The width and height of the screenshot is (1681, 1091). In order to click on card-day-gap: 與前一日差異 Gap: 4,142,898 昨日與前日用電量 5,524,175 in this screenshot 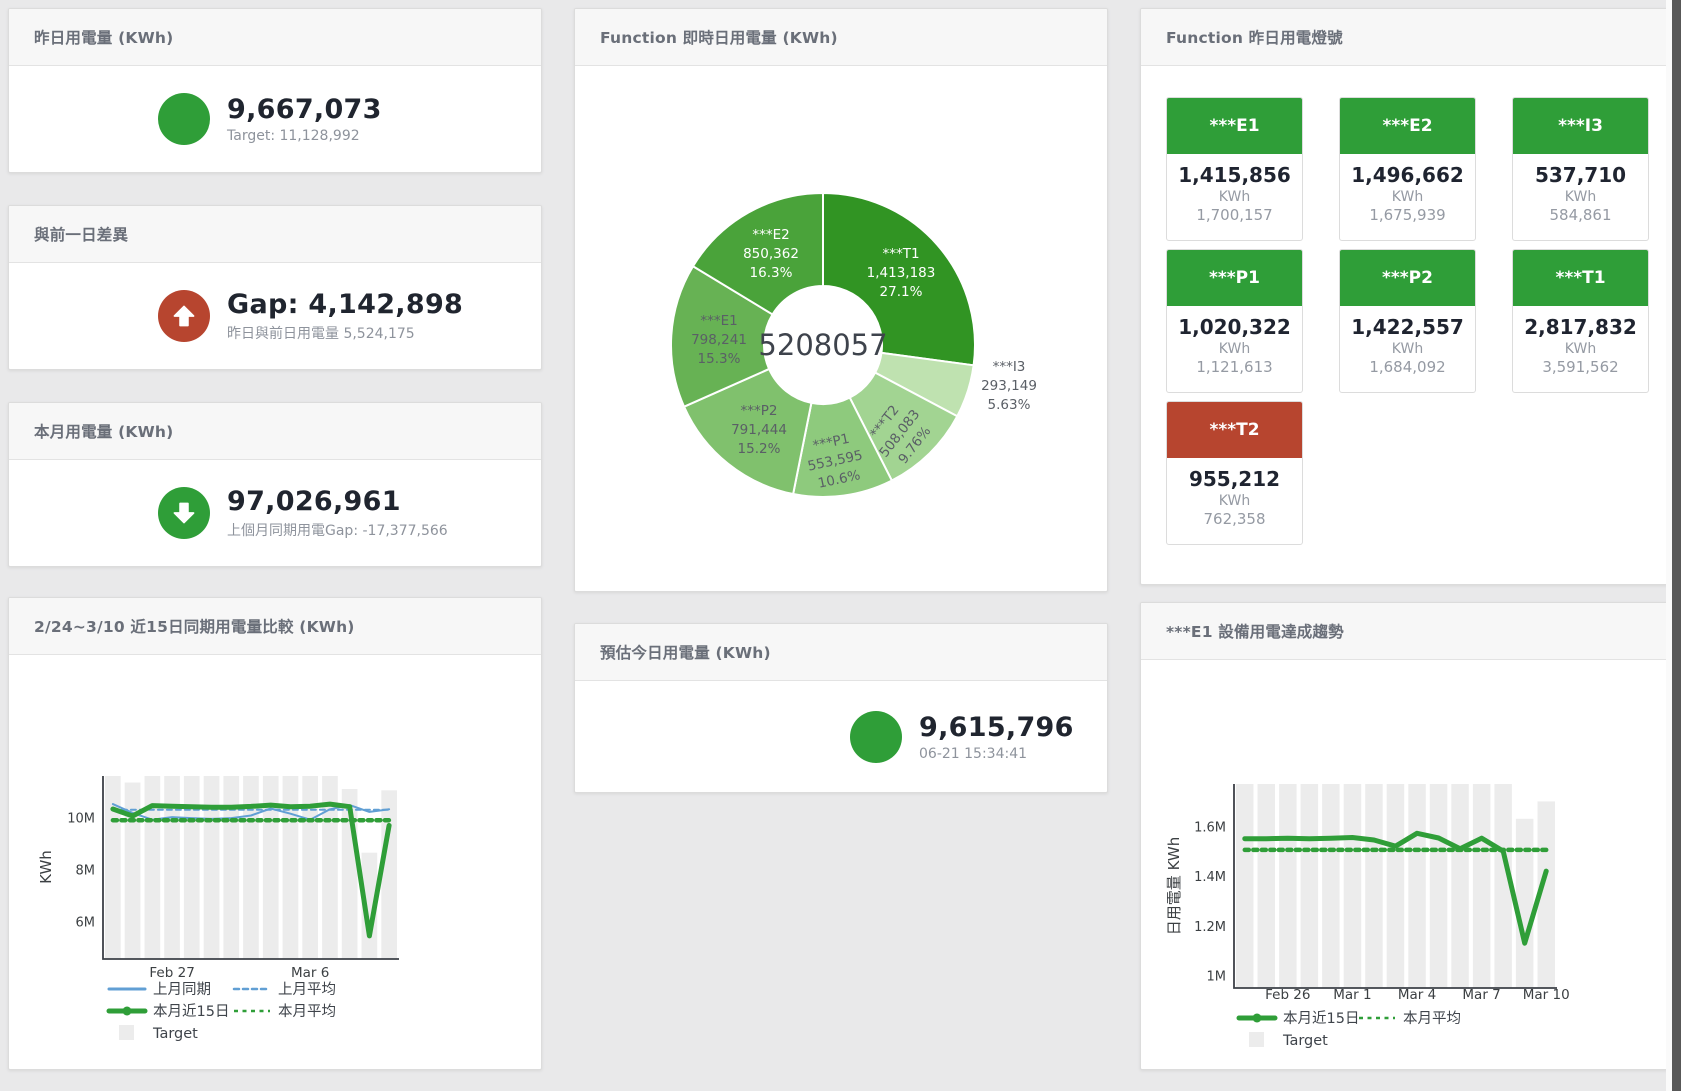, I will do `click(275, 287)`.